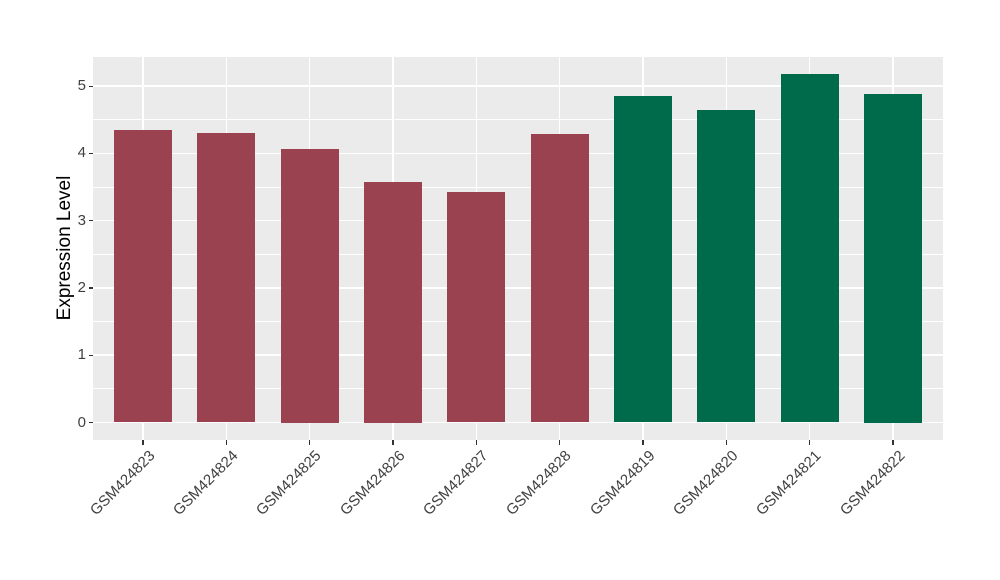 The height and width of the screenshot is (580, 1000). What do you see at coordinates (559, 278) in the screenshot?
I see `bar-GSM424828` at bounding box center [559, 278].